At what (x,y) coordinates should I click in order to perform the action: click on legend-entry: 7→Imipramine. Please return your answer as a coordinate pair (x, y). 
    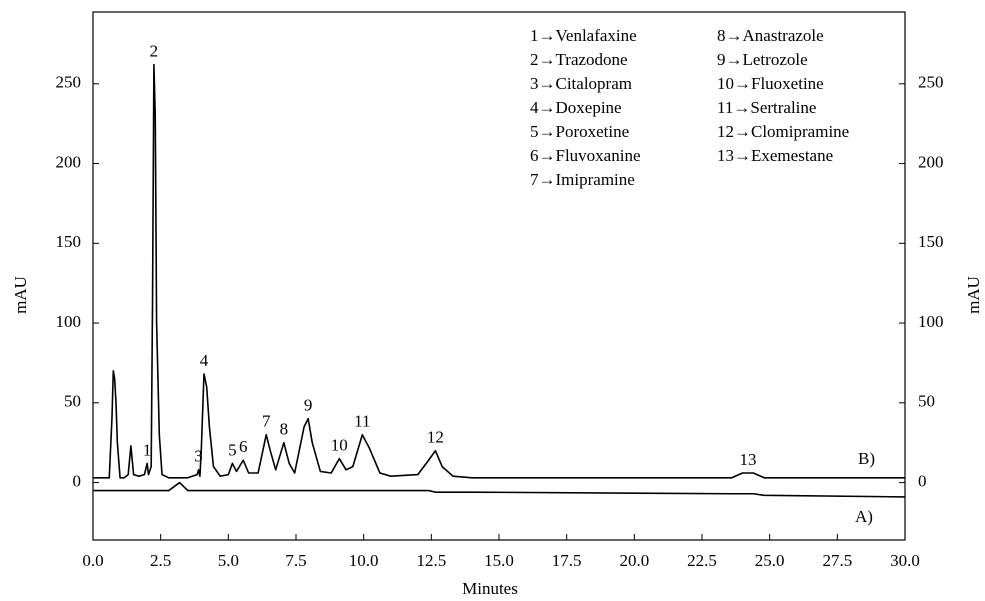
    Looking at the image, I should click on (582, 179).